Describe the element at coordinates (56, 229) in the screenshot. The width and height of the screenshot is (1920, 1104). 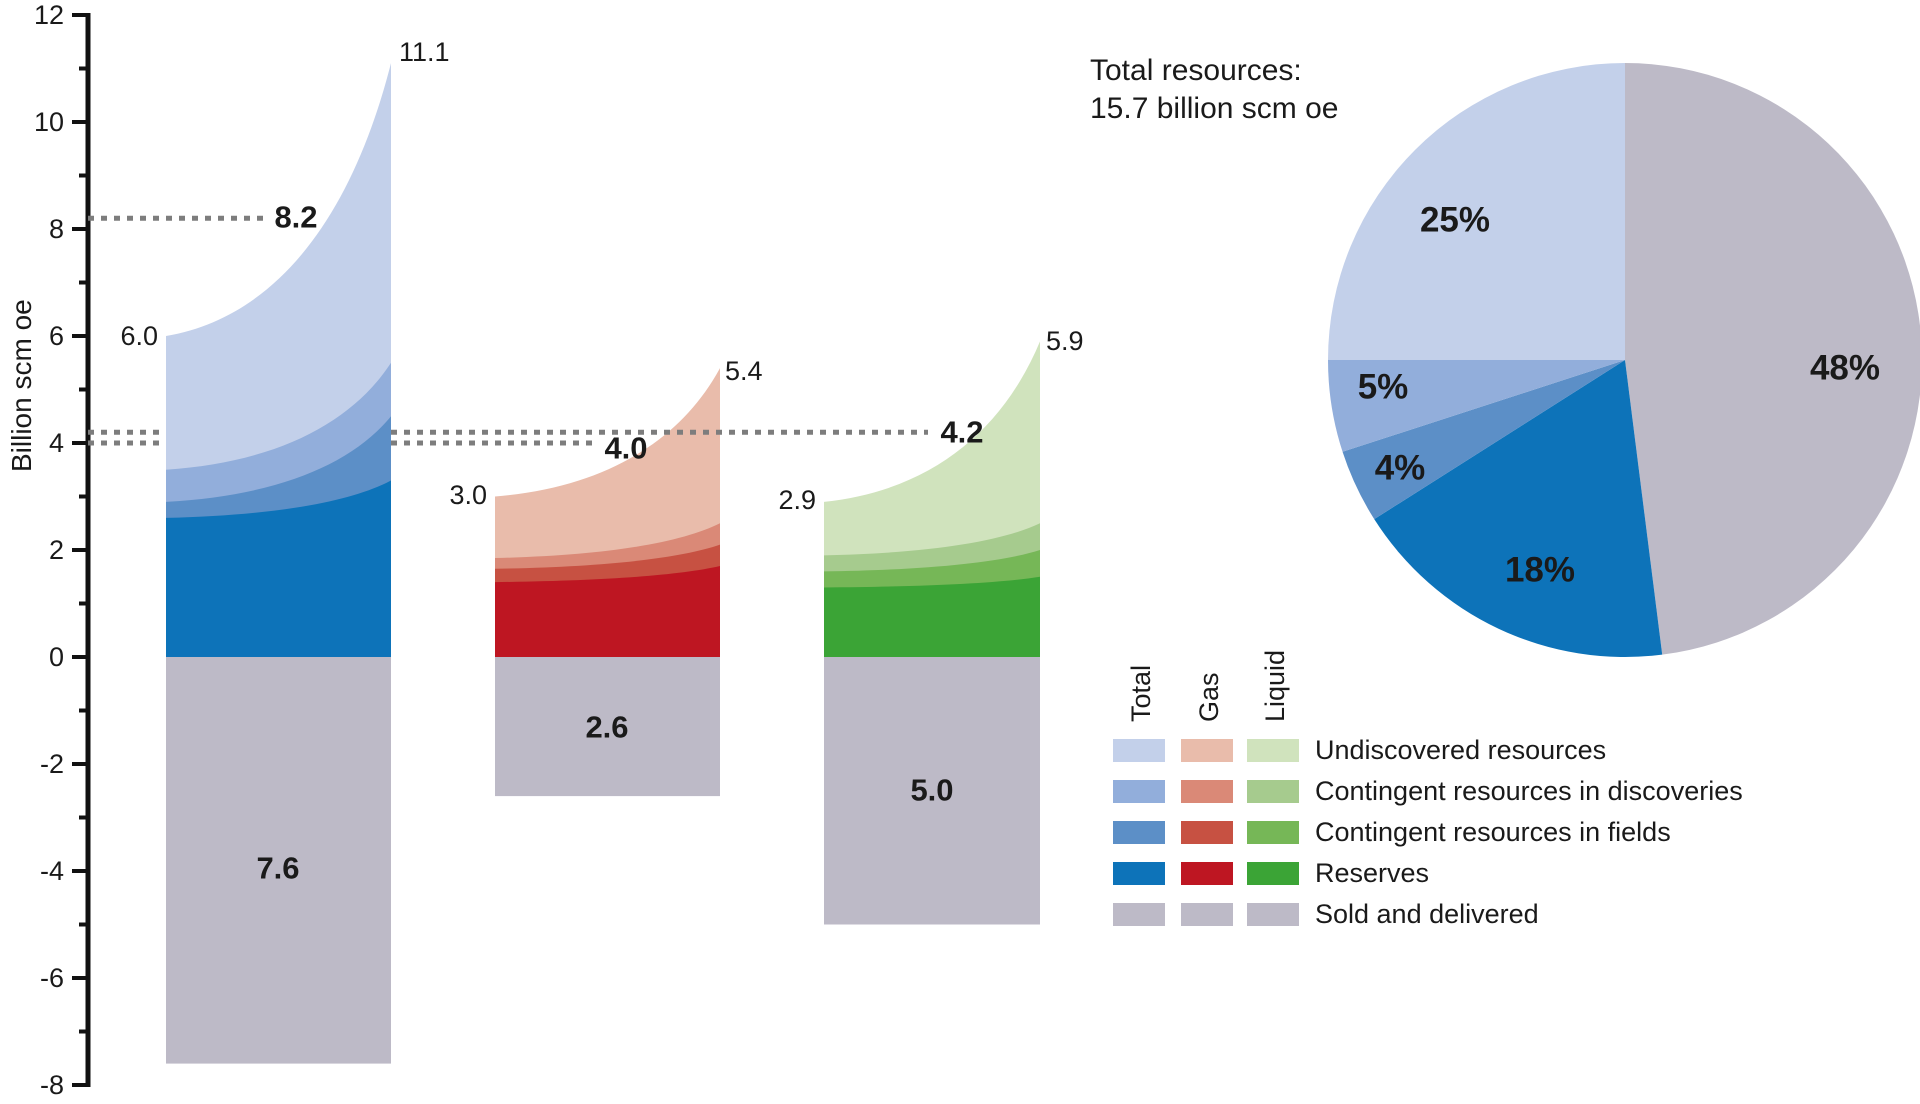
I see `y-axis-tick-label: 8` at that location.